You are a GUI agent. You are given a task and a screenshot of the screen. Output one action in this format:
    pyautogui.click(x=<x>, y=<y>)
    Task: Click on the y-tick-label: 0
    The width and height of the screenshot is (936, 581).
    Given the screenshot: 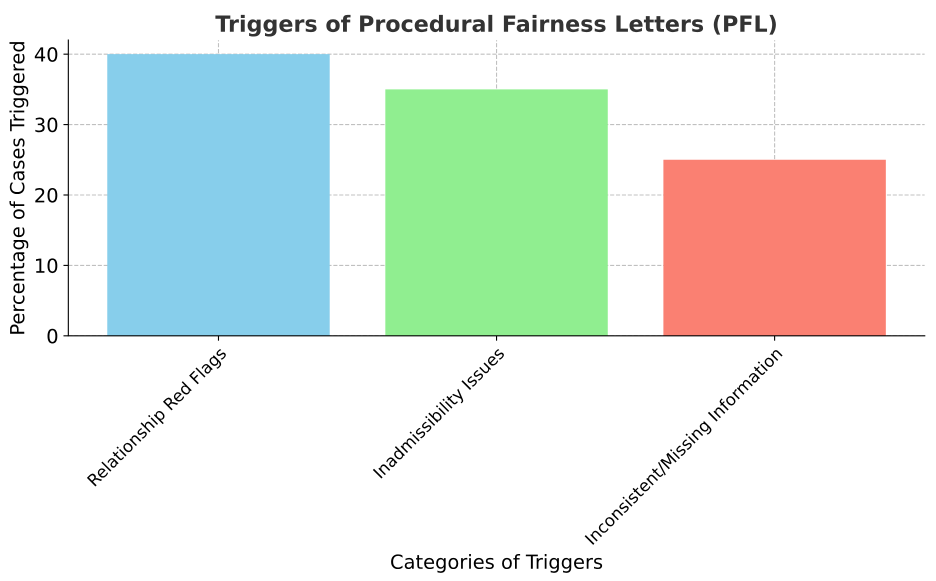 What is the action you would take?
    pyautogui.click(x=53, y=336)
    